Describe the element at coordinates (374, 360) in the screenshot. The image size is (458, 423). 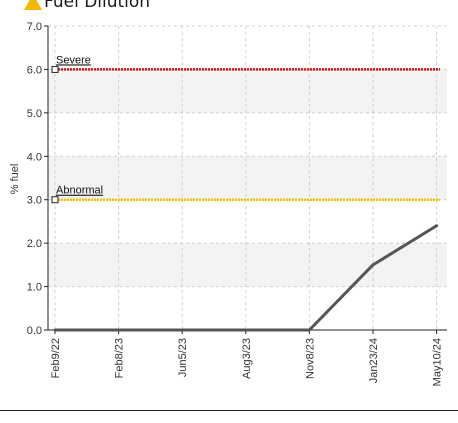
I see `x-tick-label: Jan23/24` at that location.